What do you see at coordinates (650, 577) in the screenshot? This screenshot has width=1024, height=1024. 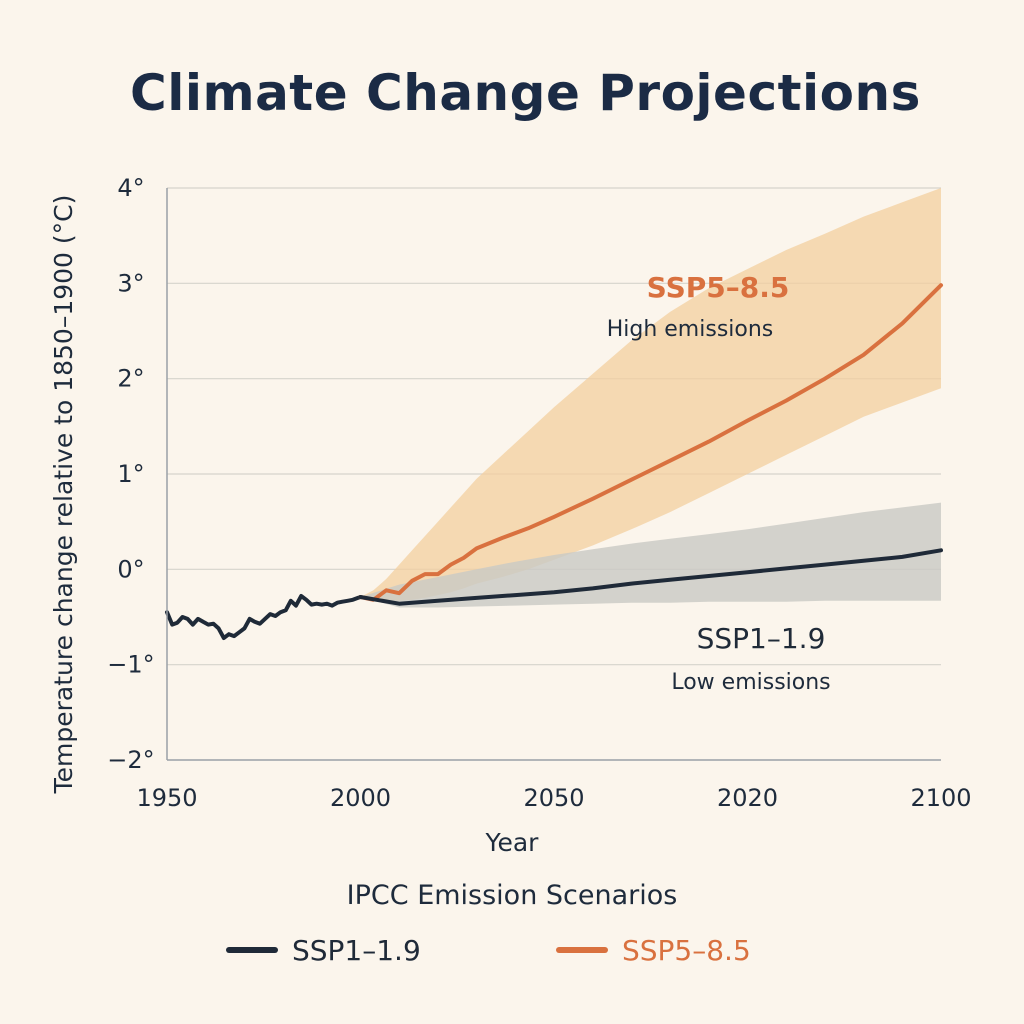 I see `ssp119-line` at bounding box center [650, 577].